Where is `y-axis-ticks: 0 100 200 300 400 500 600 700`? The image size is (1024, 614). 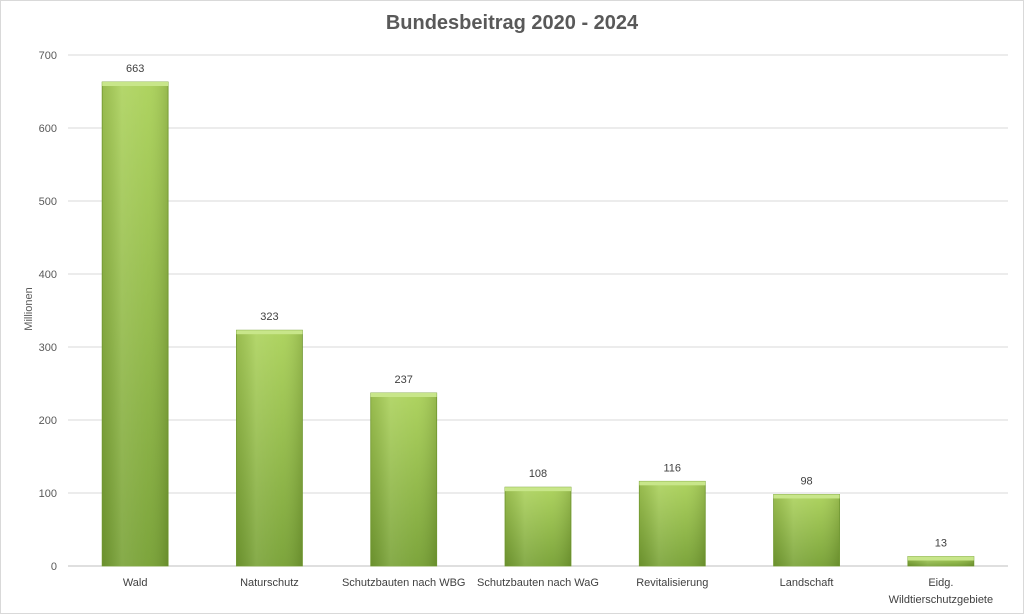
y-axis-ticks: 0 100 200 300 400 500 600 700 is located at coordinates (48, 311).